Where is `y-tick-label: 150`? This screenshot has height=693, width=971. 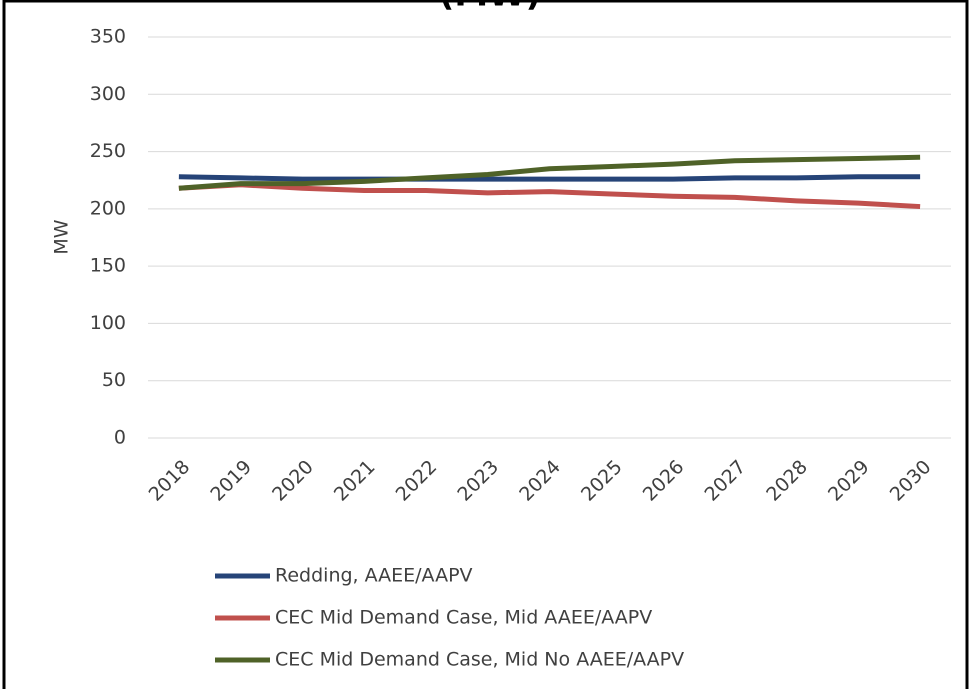
y-tick-label: 150 is located at coordinates (108, 266).